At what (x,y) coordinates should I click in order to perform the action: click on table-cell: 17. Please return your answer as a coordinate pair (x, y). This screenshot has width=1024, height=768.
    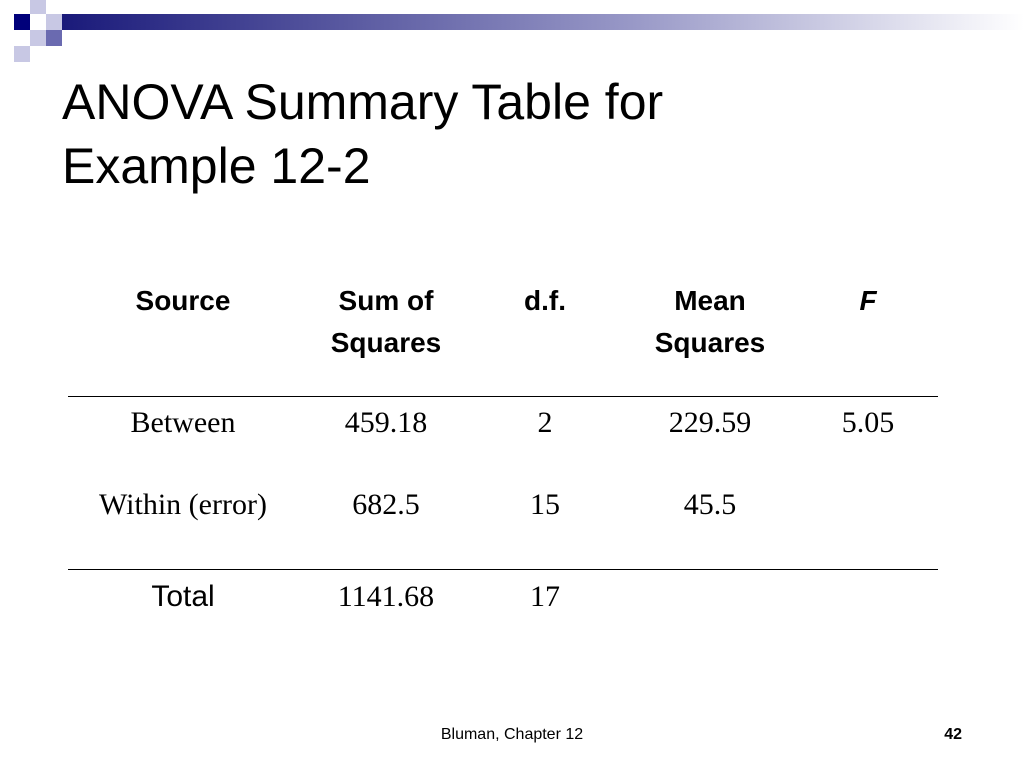
    Looking at the image, I should click on (545, 596).